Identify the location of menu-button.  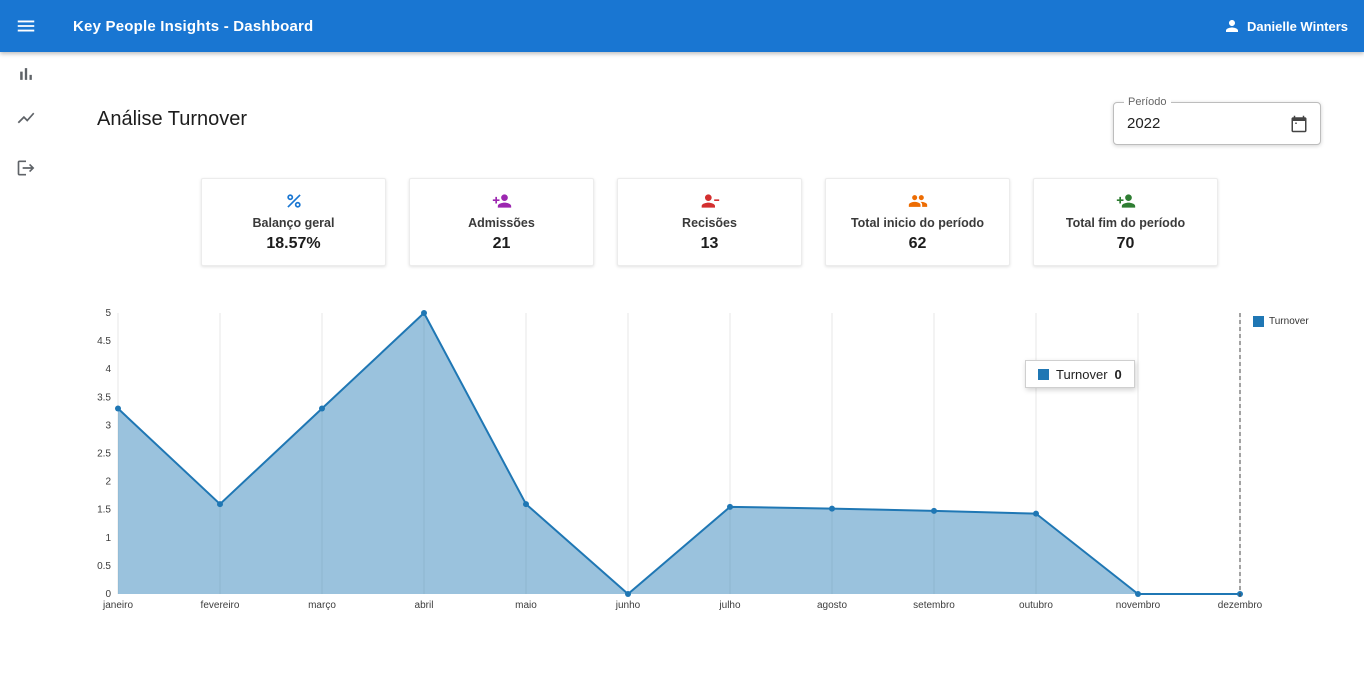
(26, 26).